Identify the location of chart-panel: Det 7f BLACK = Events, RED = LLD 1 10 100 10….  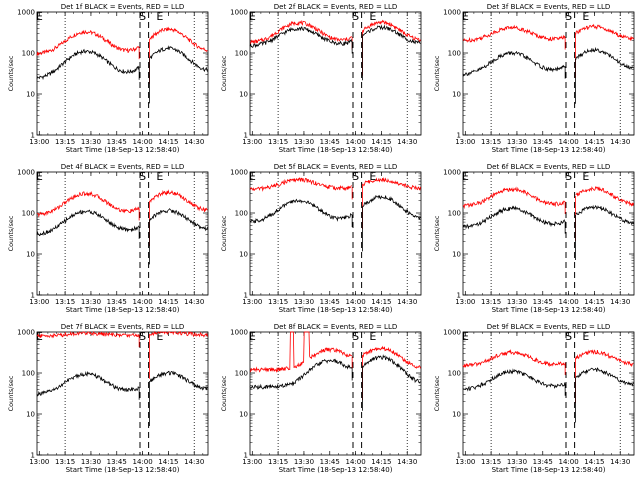
(108, 398).